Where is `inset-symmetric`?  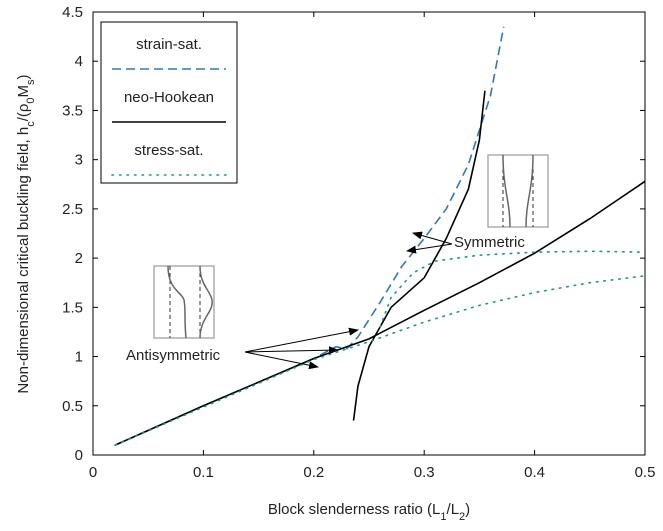 inset-symmetric is located at coordinates (518, 191).